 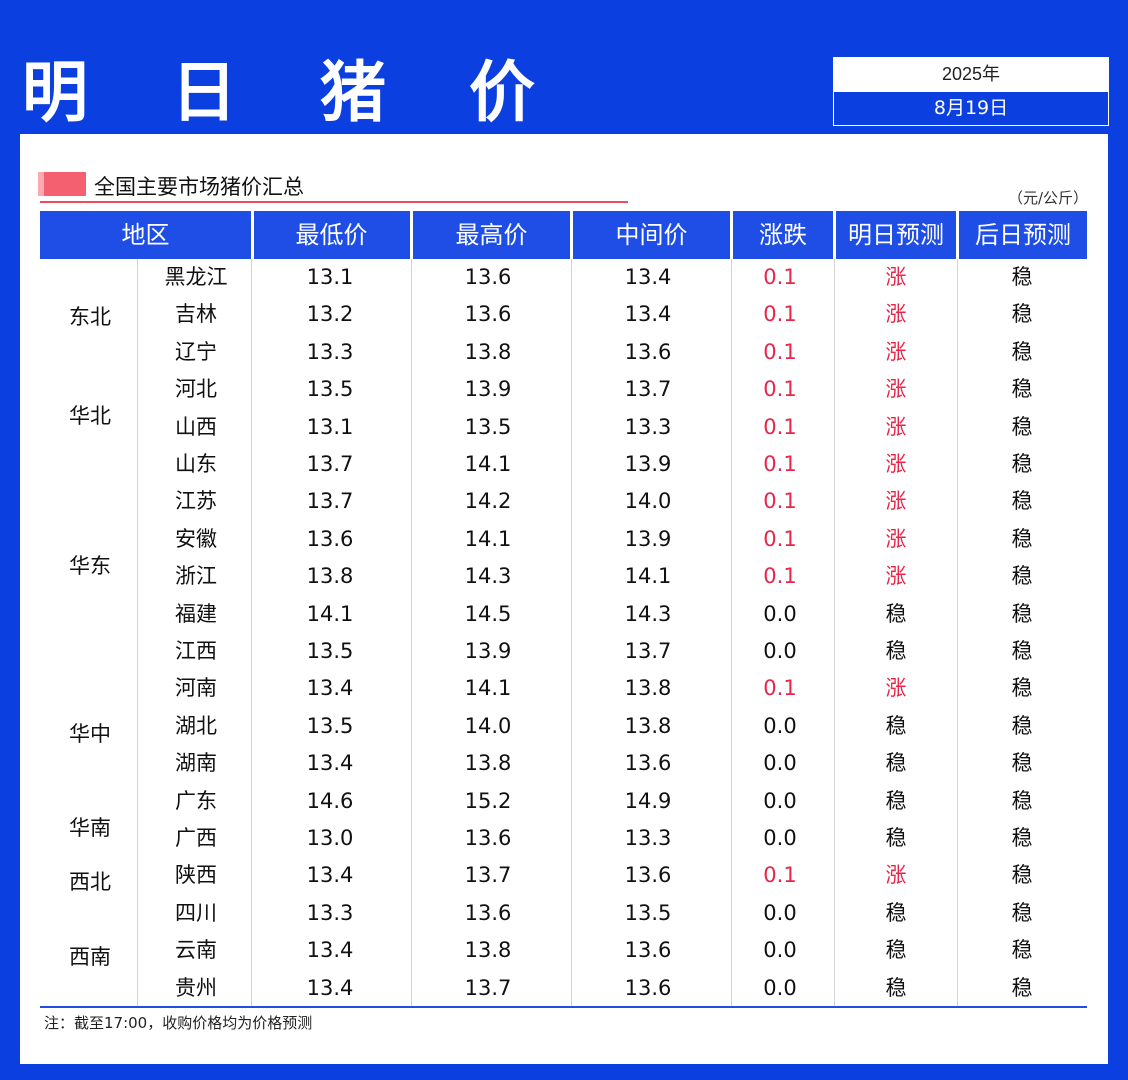 I want to click on high-price-cell: 13.6, so click(x=488, y=912).